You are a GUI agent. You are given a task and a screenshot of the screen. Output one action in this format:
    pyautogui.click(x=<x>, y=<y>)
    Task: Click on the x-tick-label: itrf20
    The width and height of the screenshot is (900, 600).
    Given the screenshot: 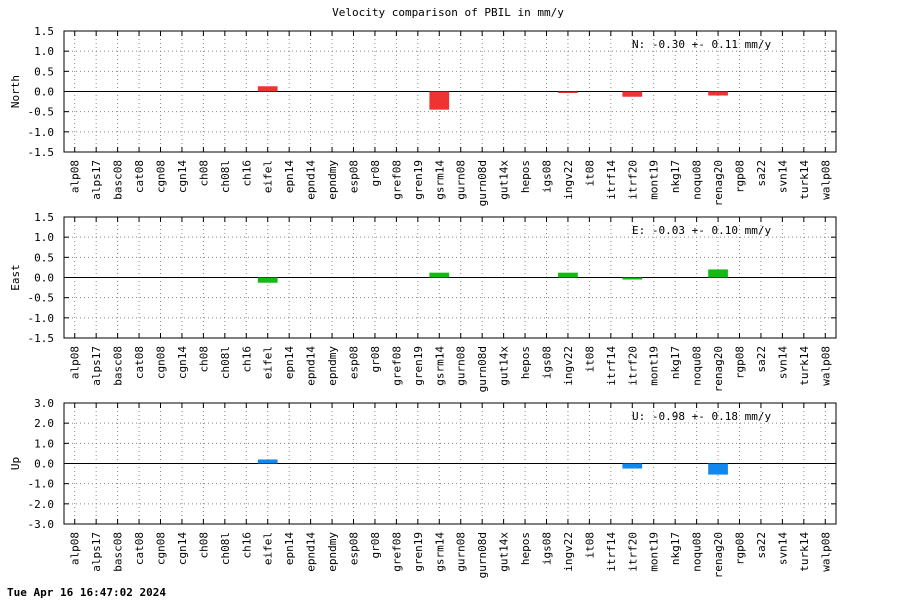 What is the action you would take?
    pyautogui.click(x=632, y=366)
    